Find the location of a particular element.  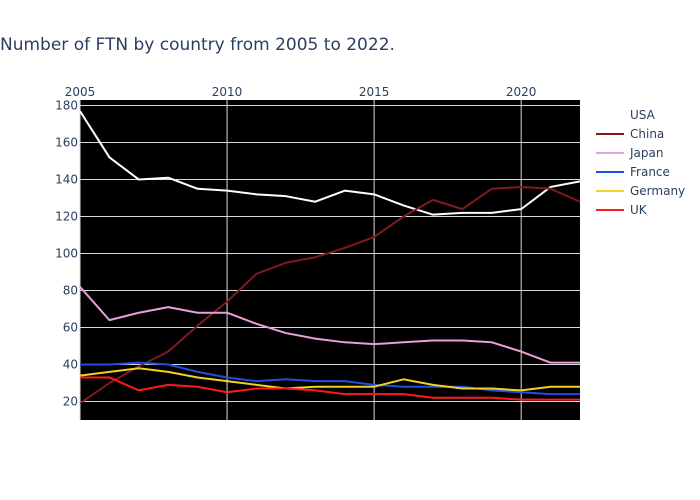

y-axis-ticks: 20 40 60 80 100 120 140 160 180 is located at coordinates (66, 254).